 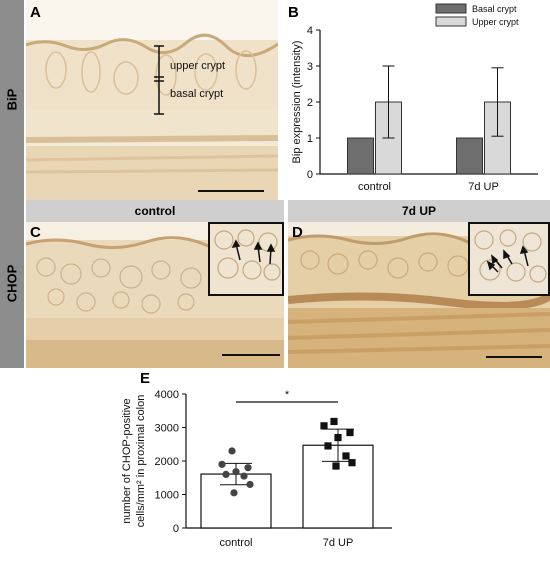 I want to click on panel-letter-a: A, so click(x=35, y=12).